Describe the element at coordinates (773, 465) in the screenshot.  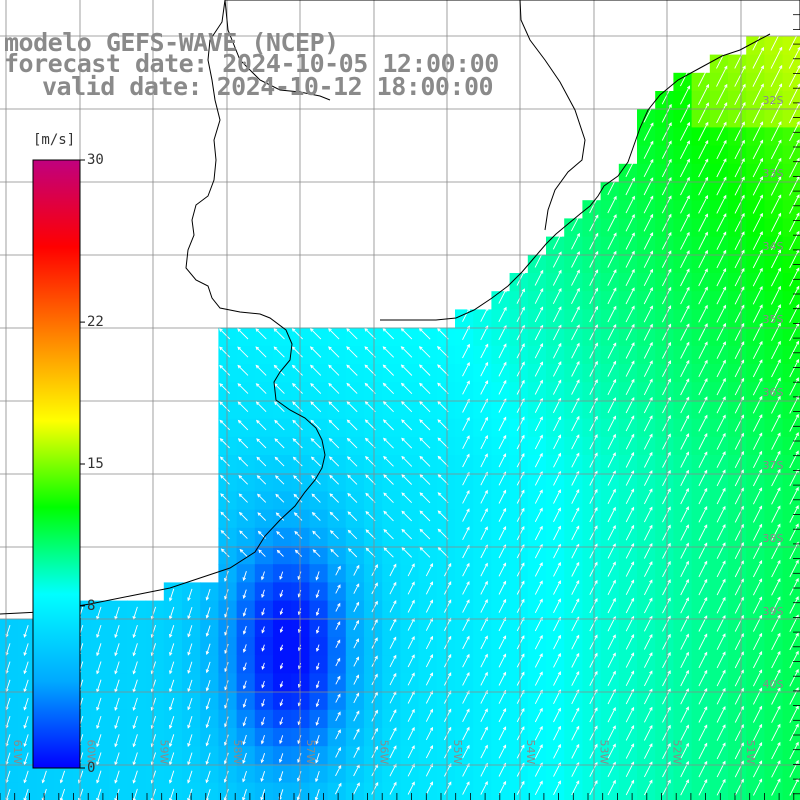
I see `latitude-label: 37S` at that location.